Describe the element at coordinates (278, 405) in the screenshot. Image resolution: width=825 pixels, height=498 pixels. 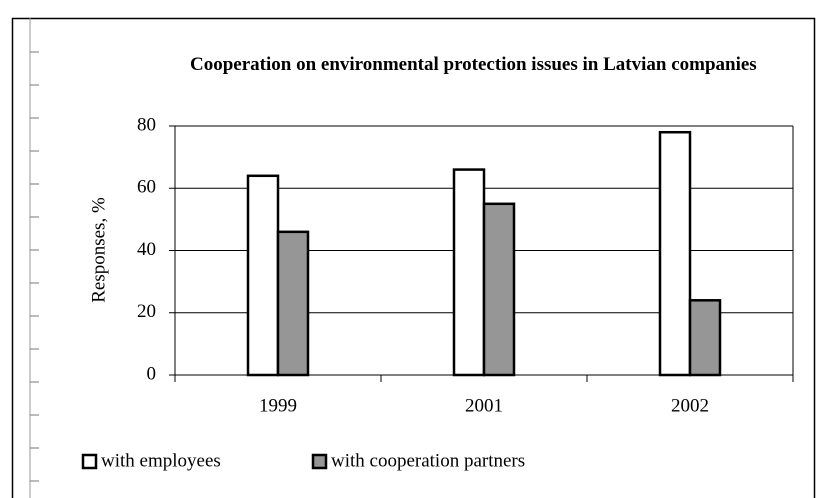
I see `x-tick-label: 1999` at that location.